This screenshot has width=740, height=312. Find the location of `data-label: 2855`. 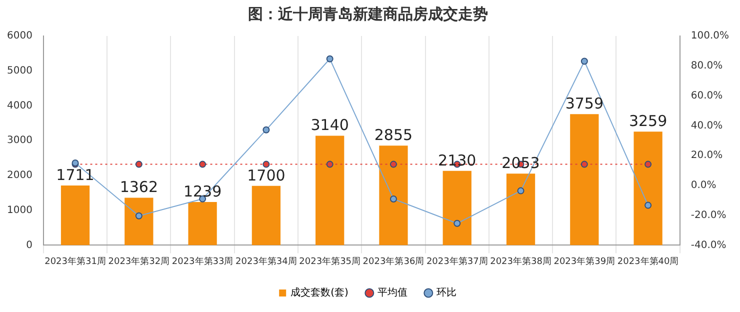

data-label: 2855 is located at coordinates (393, 135).